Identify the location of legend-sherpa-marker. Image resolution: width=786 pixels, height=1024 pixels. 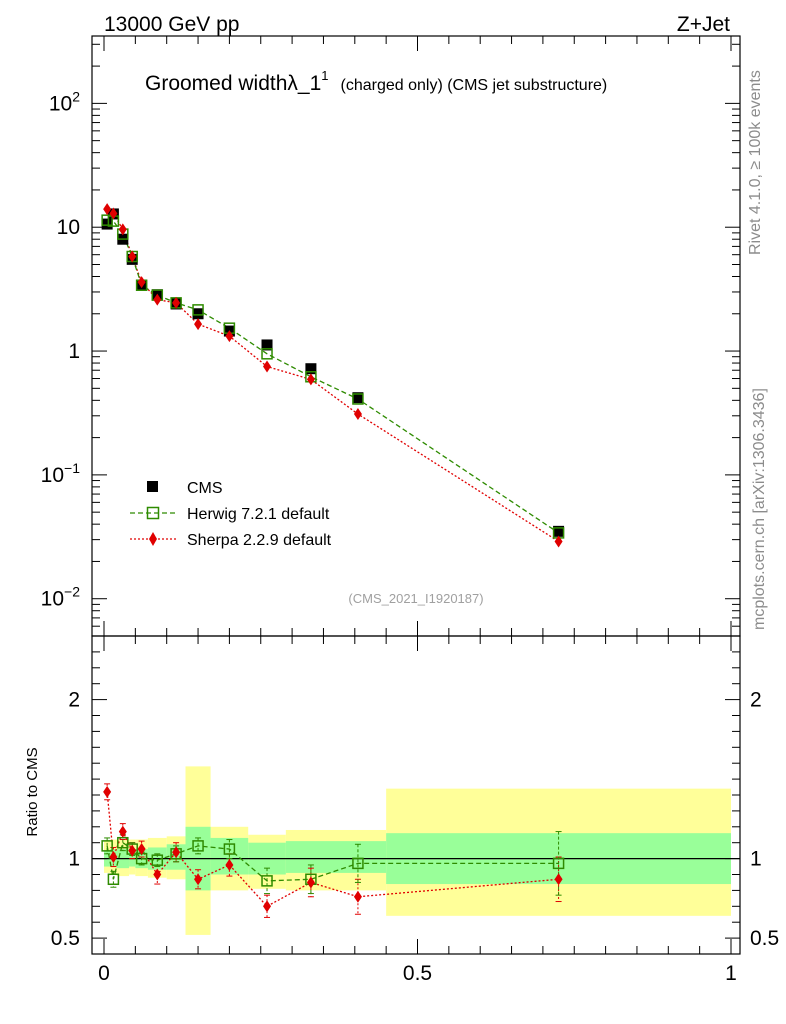
(153, 539).